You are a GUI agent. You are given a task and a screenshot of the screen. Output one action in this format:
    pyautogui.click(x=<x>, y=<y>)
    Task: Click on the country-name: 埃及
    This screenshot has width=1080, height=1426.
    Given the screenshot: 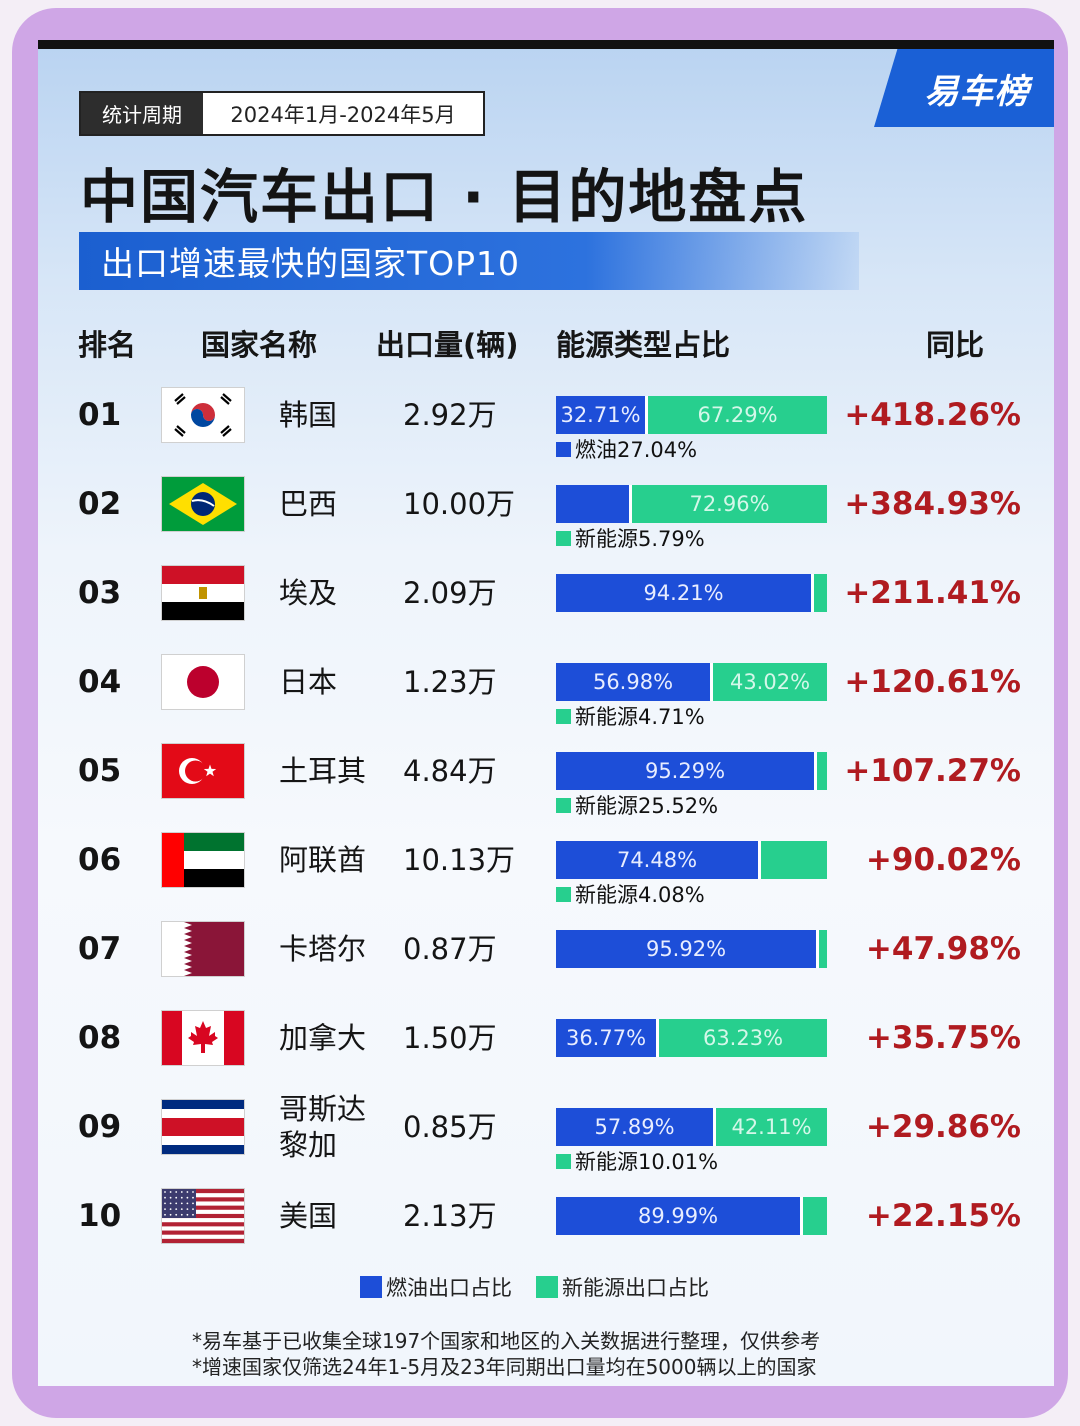 What is the action you would take?
    pyautogui.click(x=308, y=593)
    